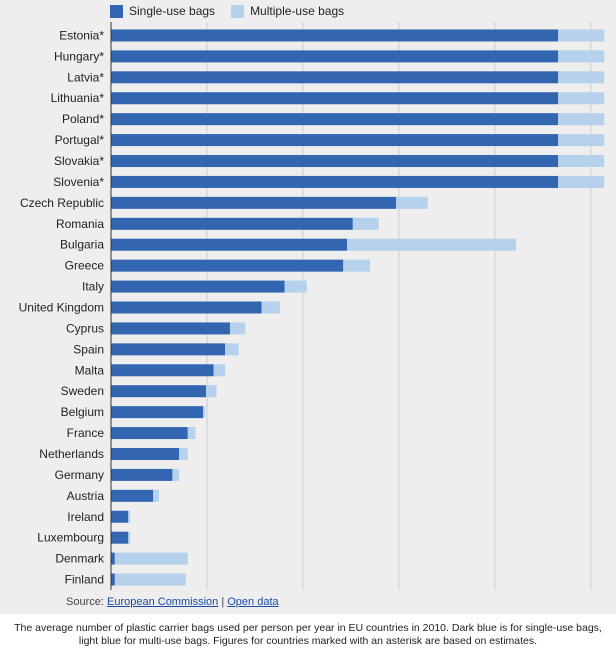 This screenshot has height=654, width=616. I want to click on bar-single-use-united-kingdom, so click(186, 307).